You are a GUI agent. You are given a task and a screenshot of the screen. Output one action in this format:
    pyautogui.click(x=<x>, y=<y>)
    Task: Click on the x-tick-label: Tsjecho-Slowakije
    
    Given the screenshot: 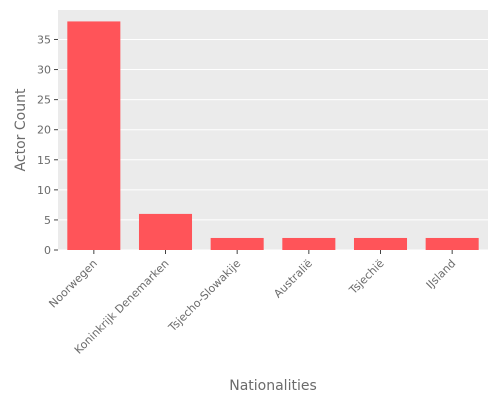 What is the action you would take?
    pyautogui.click(x=204, y=296)
    